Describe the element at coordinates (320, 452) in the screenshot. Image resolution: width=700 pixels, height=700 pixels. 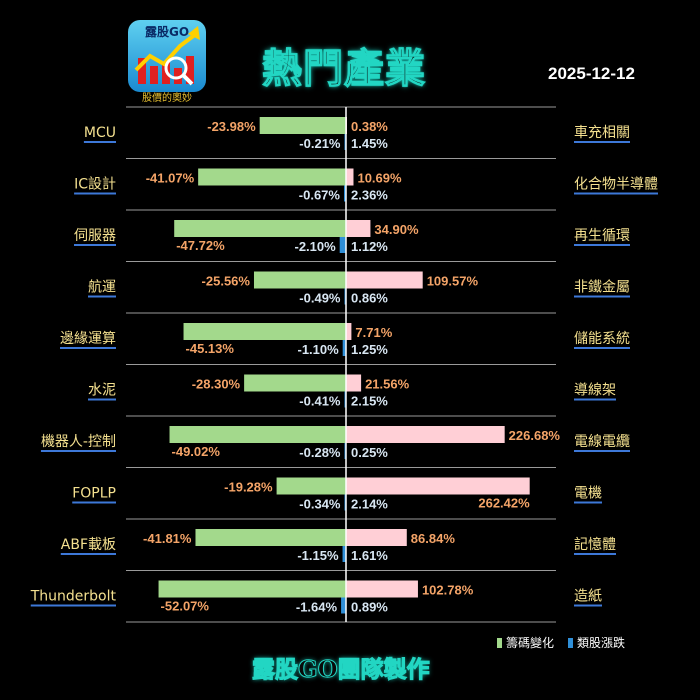
I see `left-price-value: -0.28%` at that location.